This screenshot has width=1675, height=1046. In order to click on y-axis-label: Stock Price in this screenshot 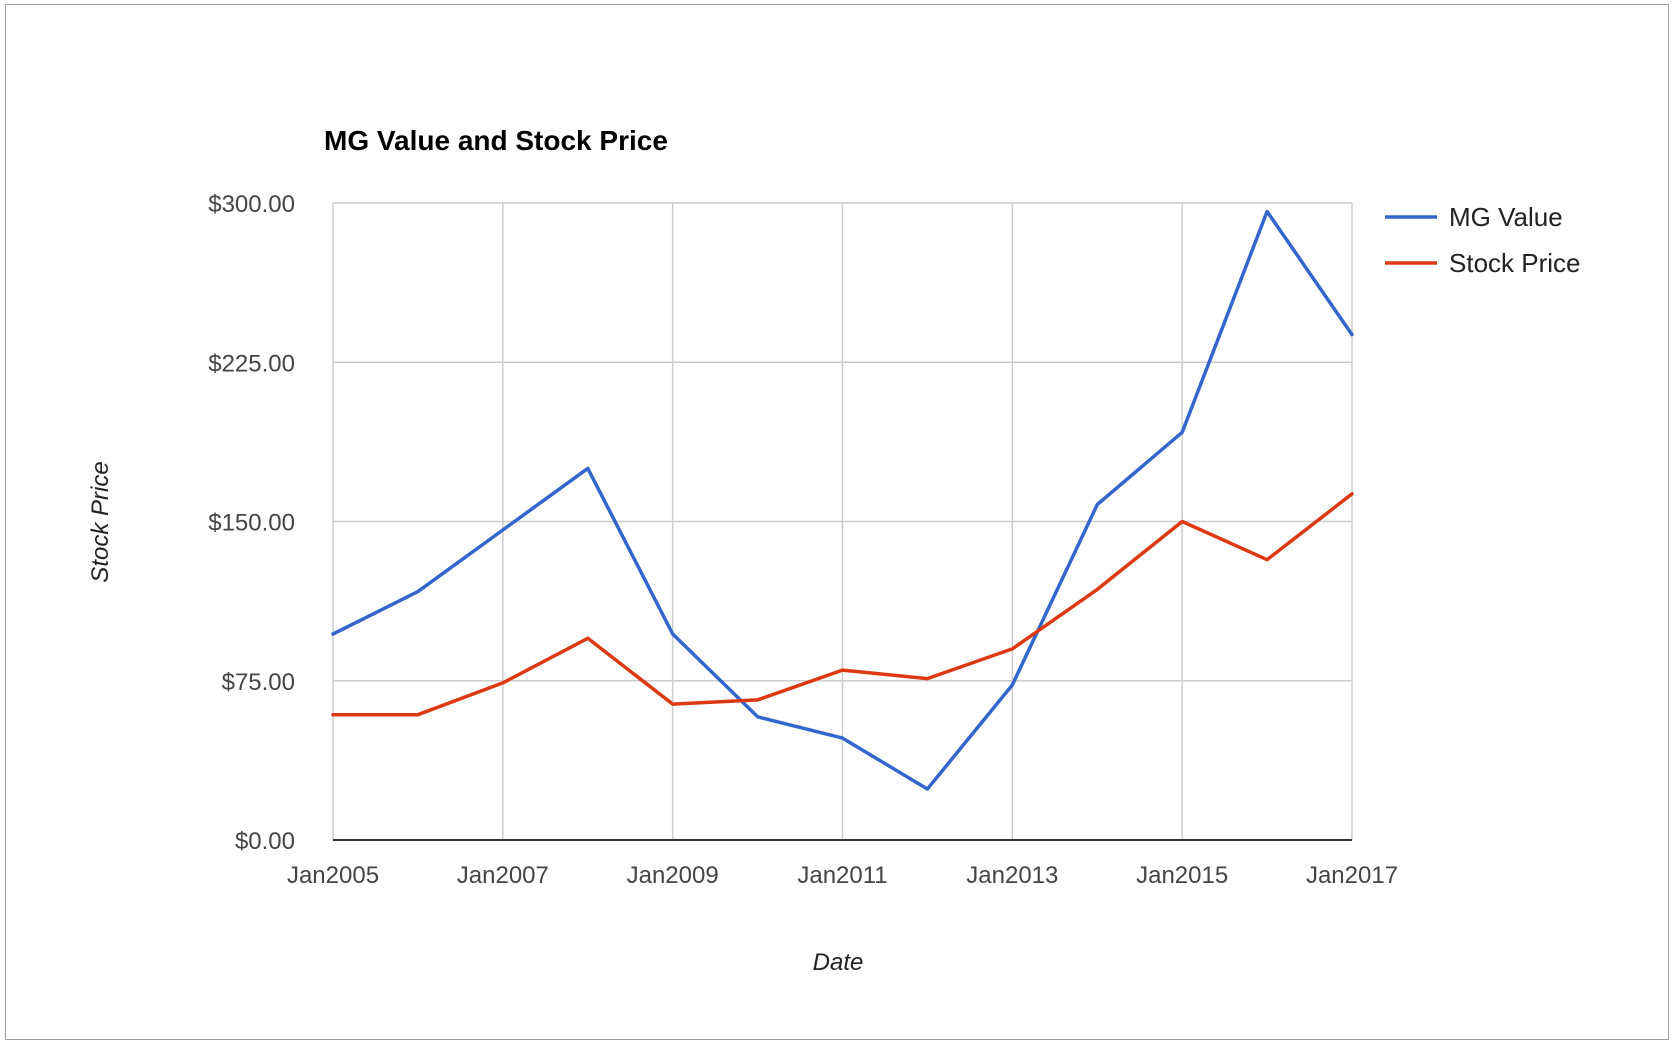, I will do `click(100, 521)`.